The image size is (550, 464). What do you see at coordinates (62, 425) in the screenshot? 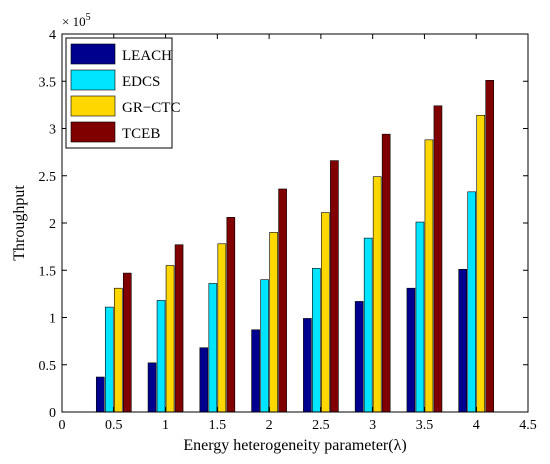
I see `x-tick-label: 0` at bounding box center [62, 425].